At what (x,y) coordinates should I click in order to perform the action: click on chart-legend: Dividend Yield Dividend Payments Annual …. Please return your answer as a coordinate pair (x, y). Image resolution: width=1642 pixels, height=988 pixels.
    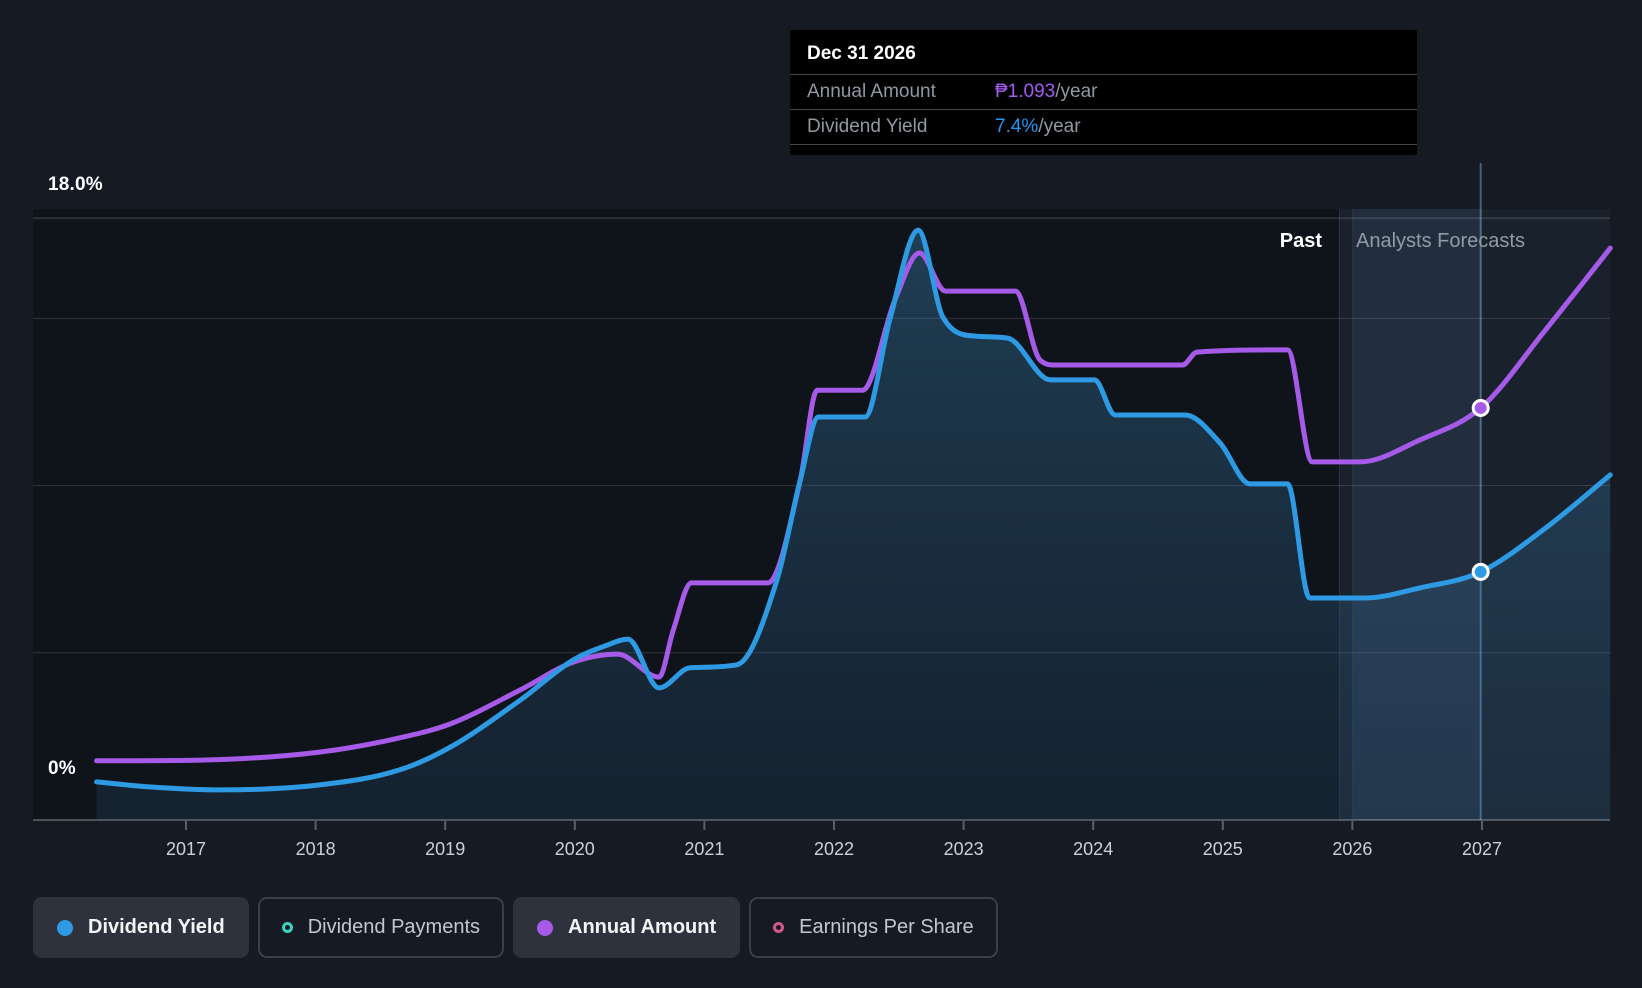
    Looking at the image, I should click on (515, 927).